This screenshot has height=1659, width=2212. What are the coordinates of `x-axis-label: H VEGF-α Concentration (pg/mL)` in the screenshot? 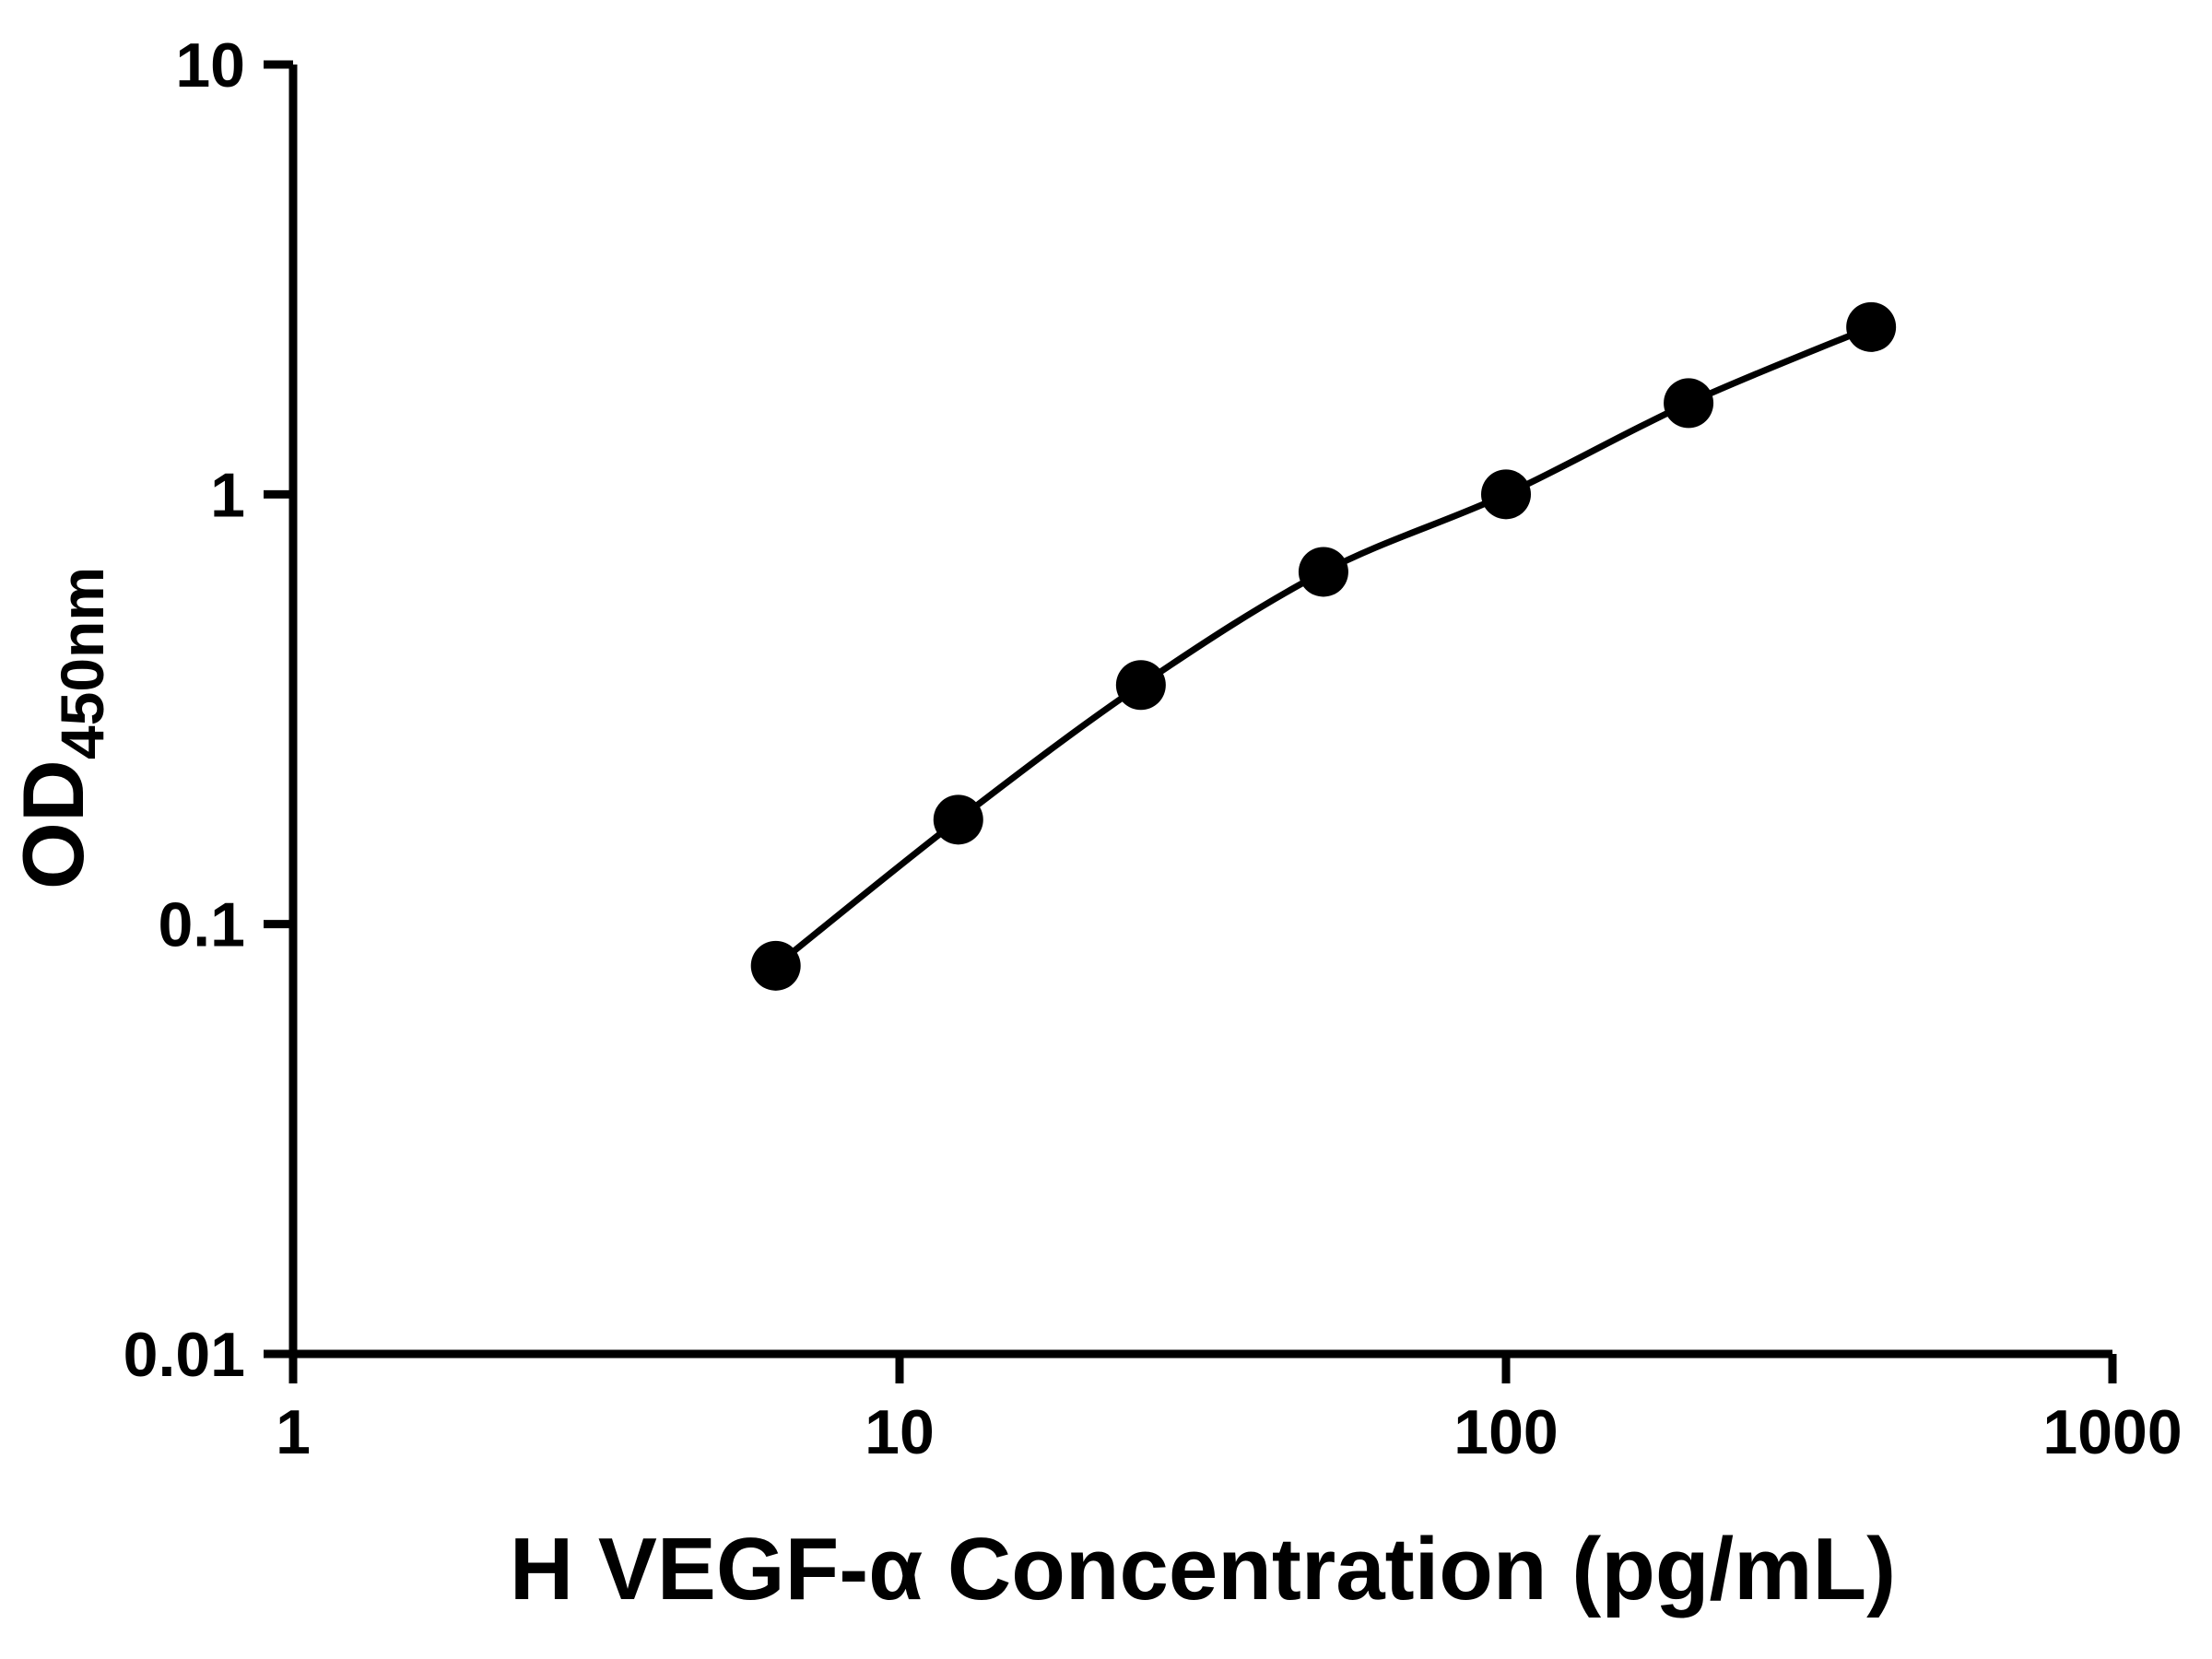 It's located at (1203, 1569).